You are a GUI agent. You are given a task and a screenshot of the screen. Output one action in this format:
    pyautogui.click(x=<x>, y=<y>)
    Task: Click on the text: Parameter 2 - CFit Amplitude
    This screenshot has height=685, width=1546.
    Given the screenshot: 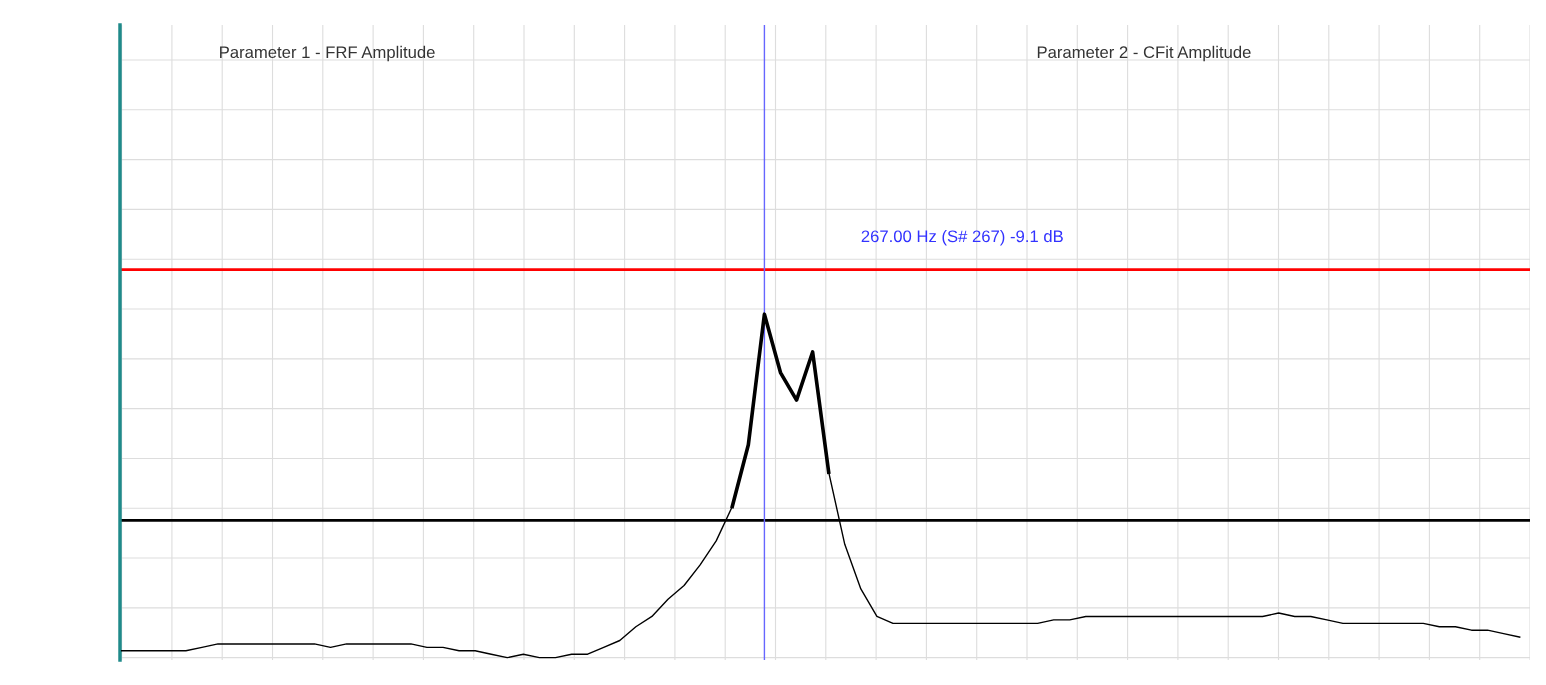 What is the action you would take?
    pyautogui.click(x=1144, y=53)
    